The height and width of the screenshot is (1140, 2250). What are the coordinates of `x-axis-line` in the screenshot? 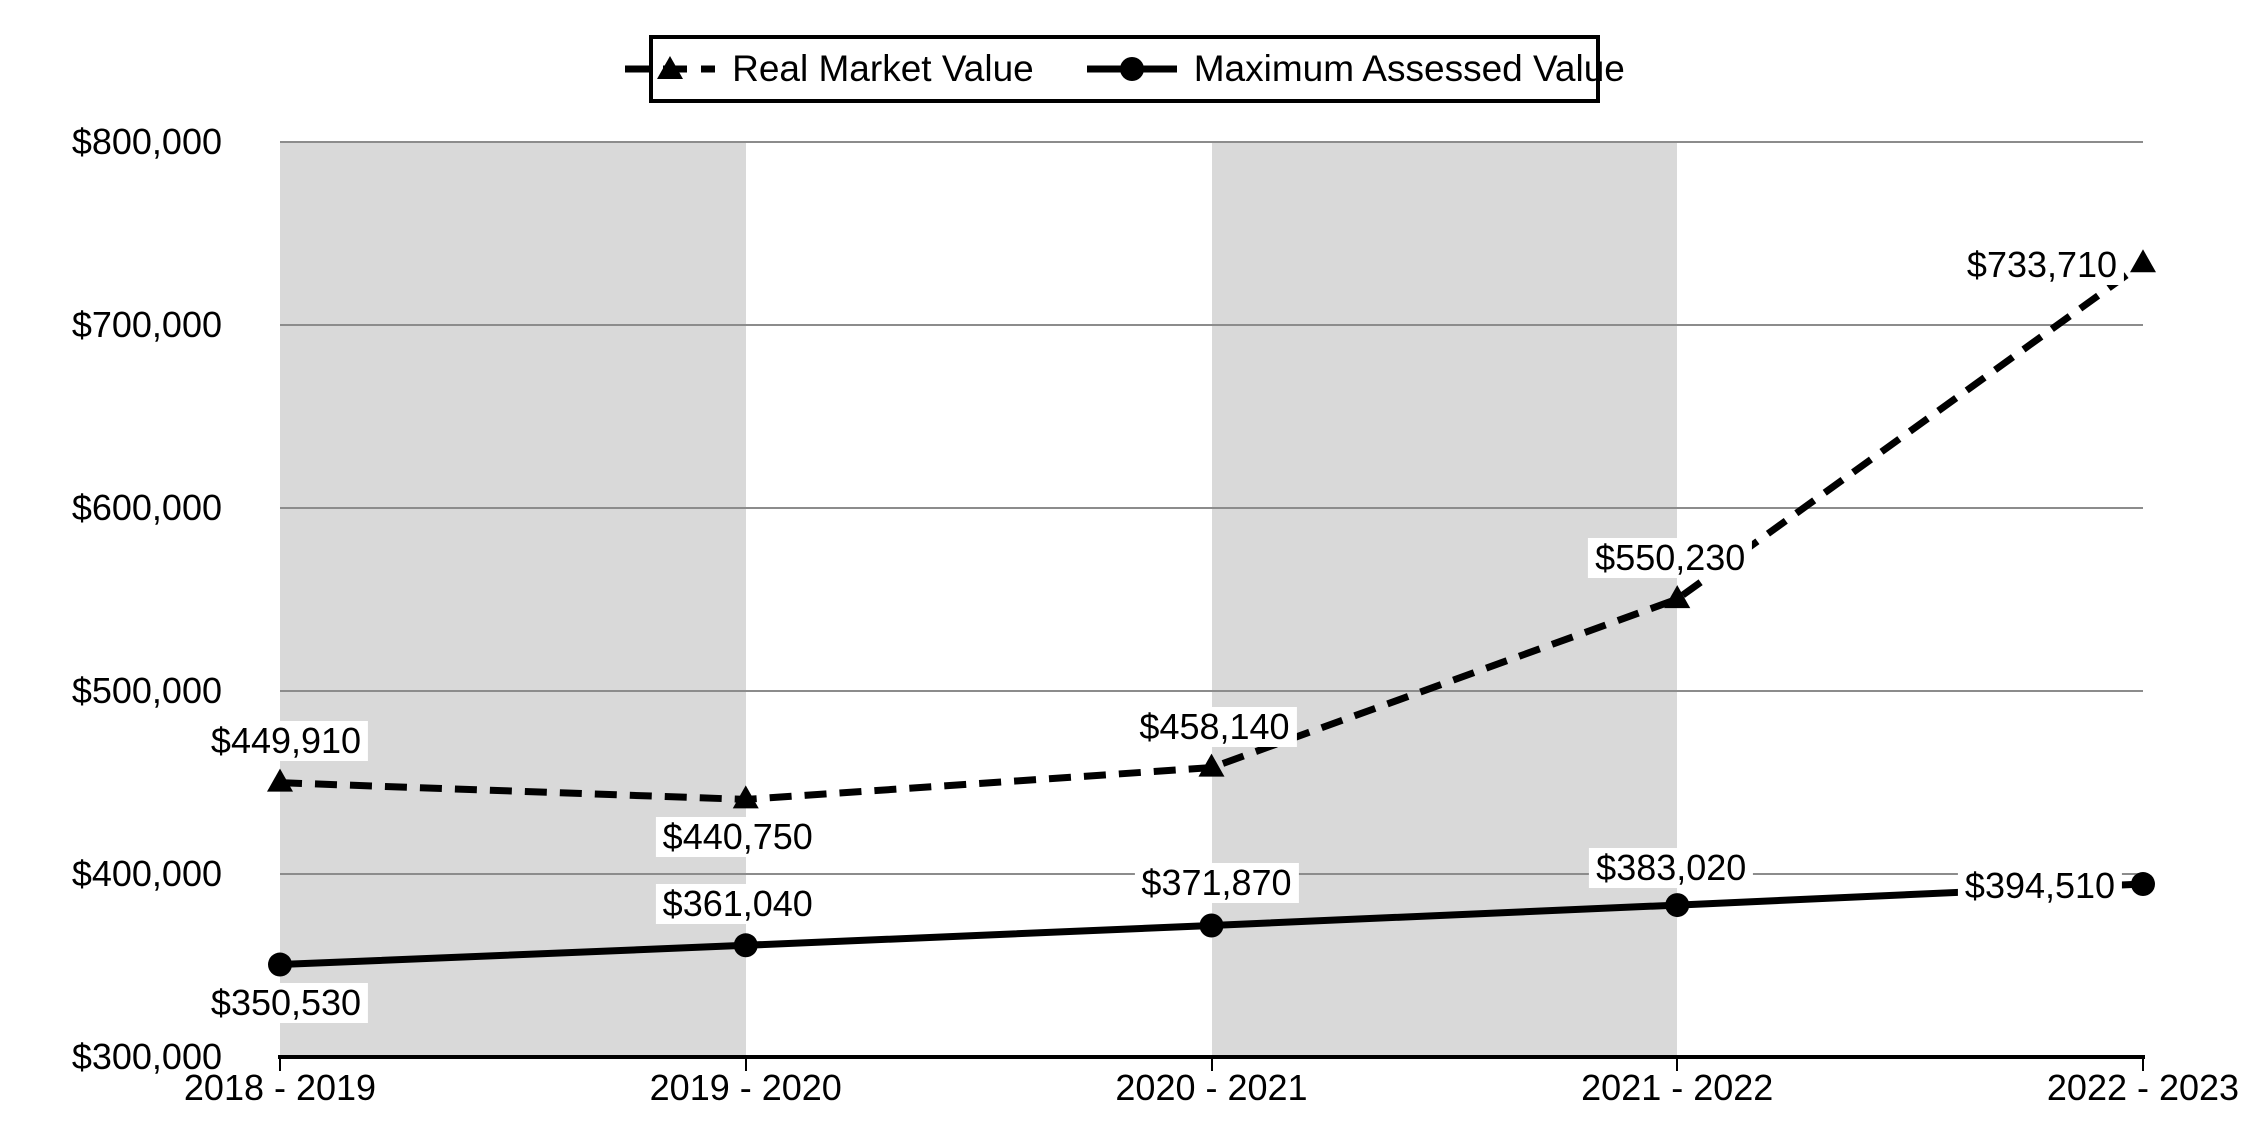 It's located at (1211, 1057).